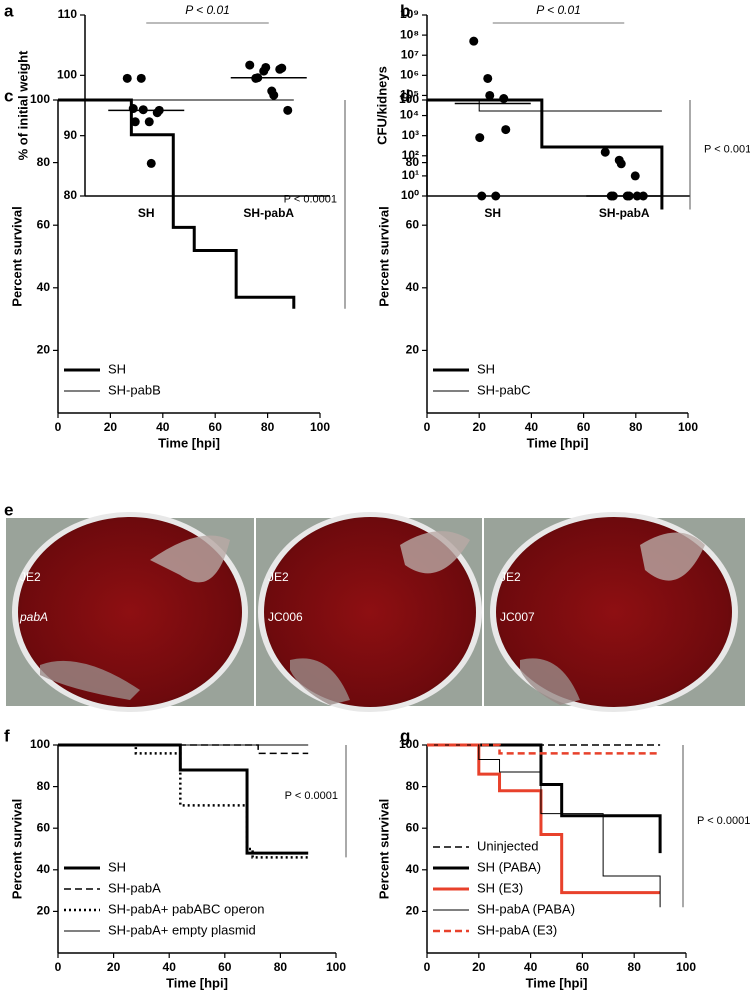  Describe the element at coordinates (8, 95) in the screenshot. I see `panel-label: c` at that location.